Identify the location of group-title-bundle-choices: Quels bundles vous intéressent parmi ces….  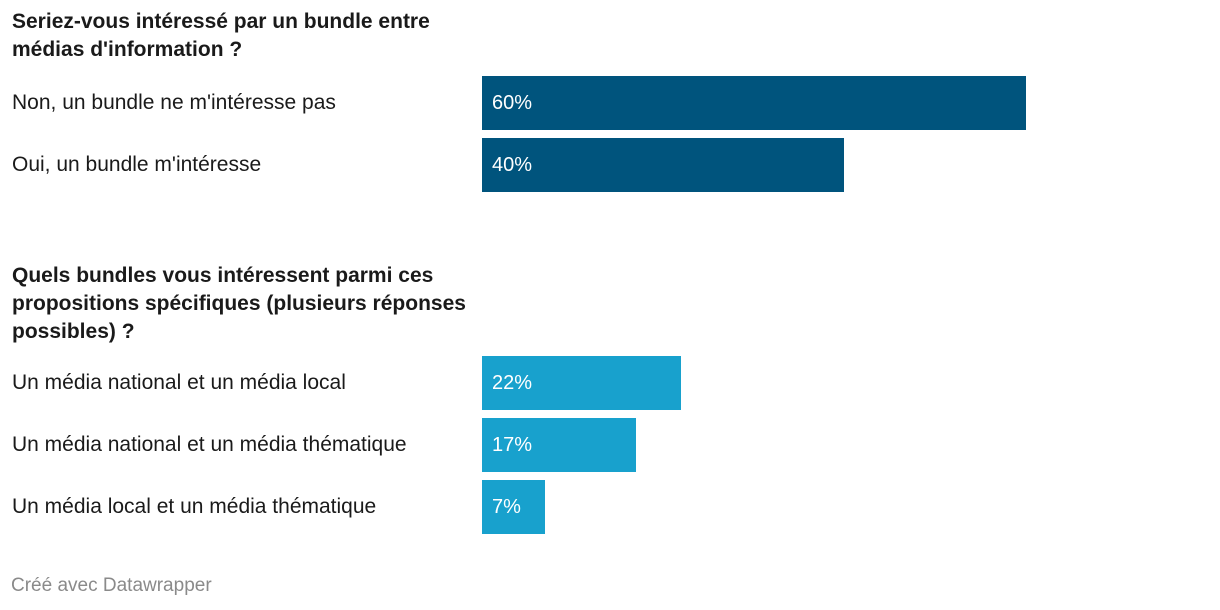
(239, 303).